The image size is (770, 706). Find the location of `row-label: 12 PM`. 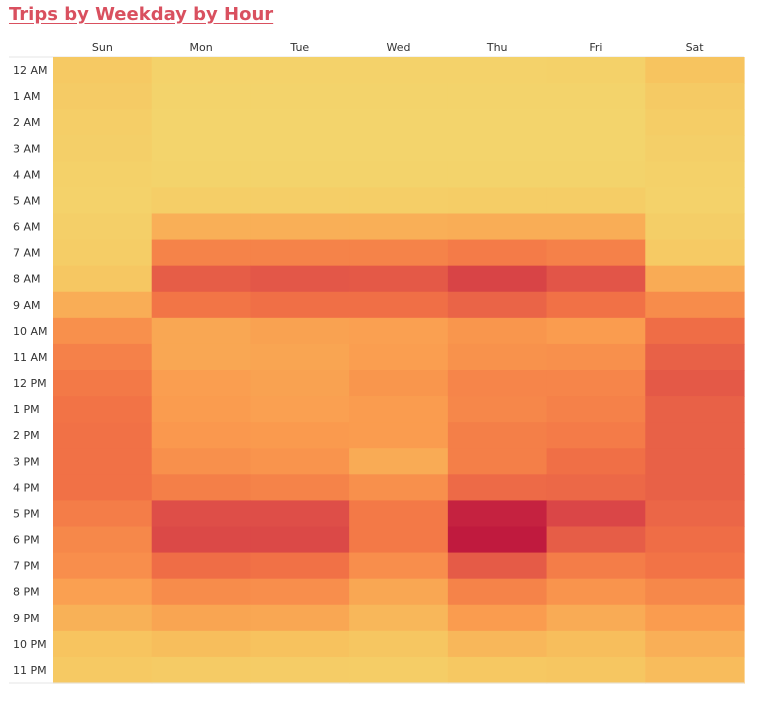

row-label: 12 PM is located at coordinates (30, 383).